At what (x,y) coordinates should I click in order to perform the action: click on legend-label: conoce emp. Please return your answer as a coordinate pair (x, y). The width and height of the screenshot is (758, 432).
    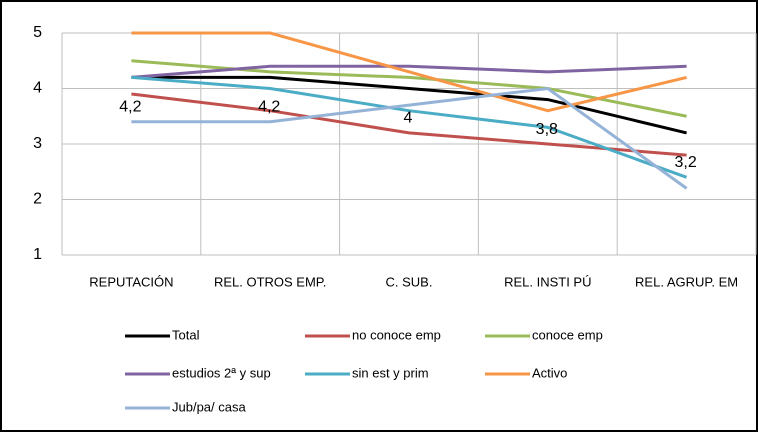
    Looking at the image, I should click on (567, 334).